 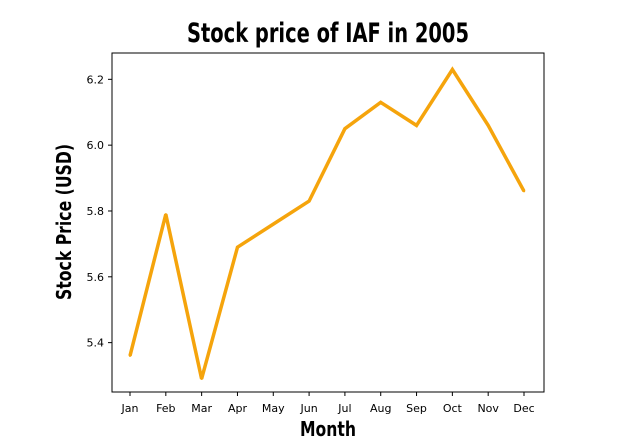 I want to click on x-tick-label: Jul, so click(x=344, y=408).